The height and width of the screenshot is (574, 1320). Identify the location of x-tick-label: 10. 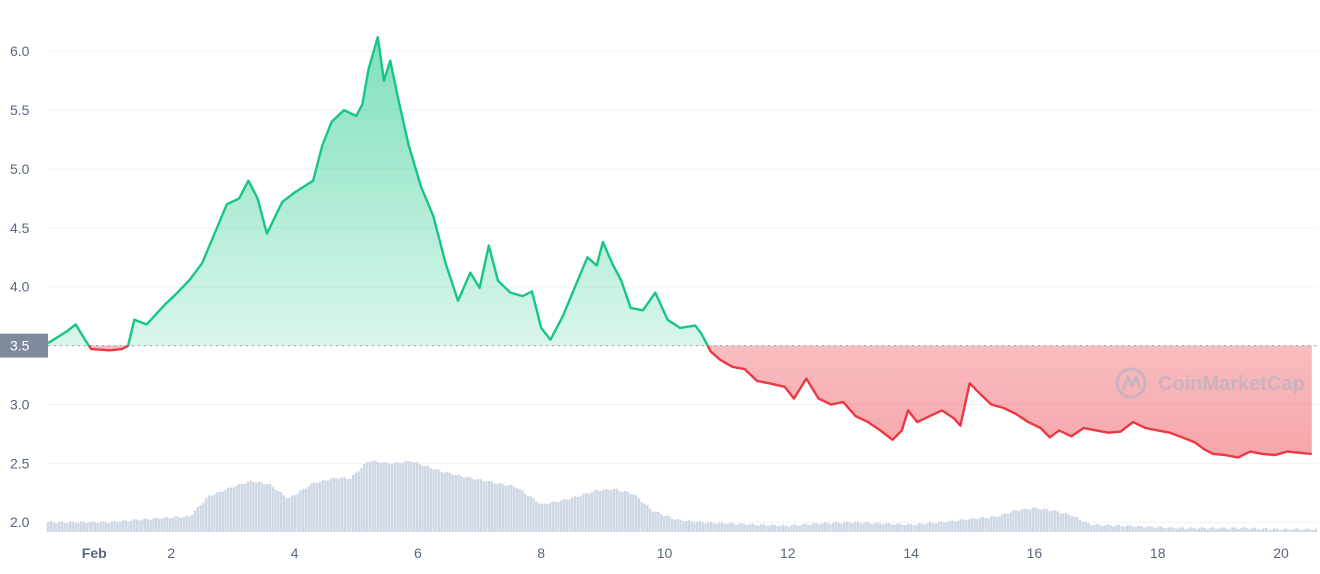
(665, 553).